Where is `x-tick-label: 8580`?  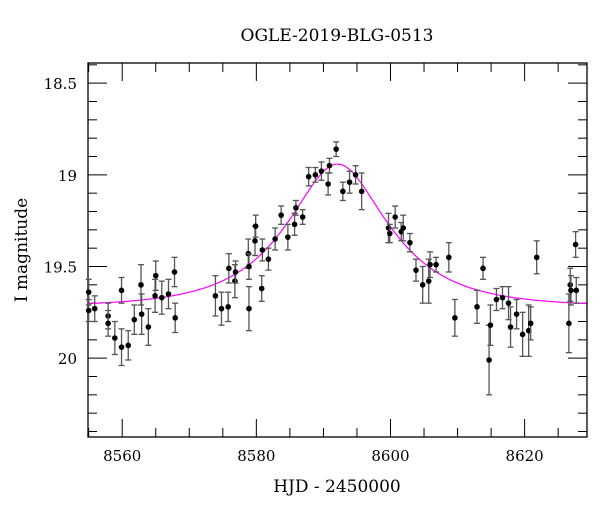
x-tick-label: 8580 is located at coordinates (256, 456).